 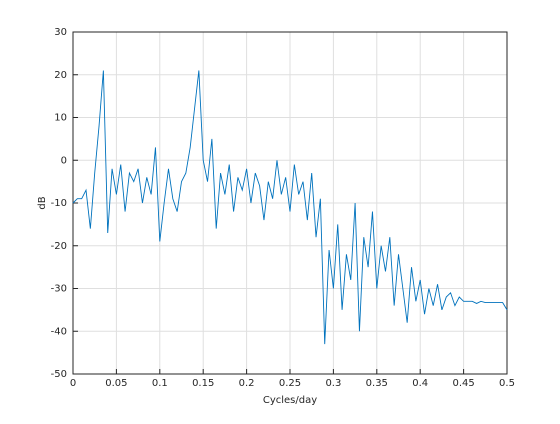 I want to click on y-tick-label: -50, so click(x=59, y=374).